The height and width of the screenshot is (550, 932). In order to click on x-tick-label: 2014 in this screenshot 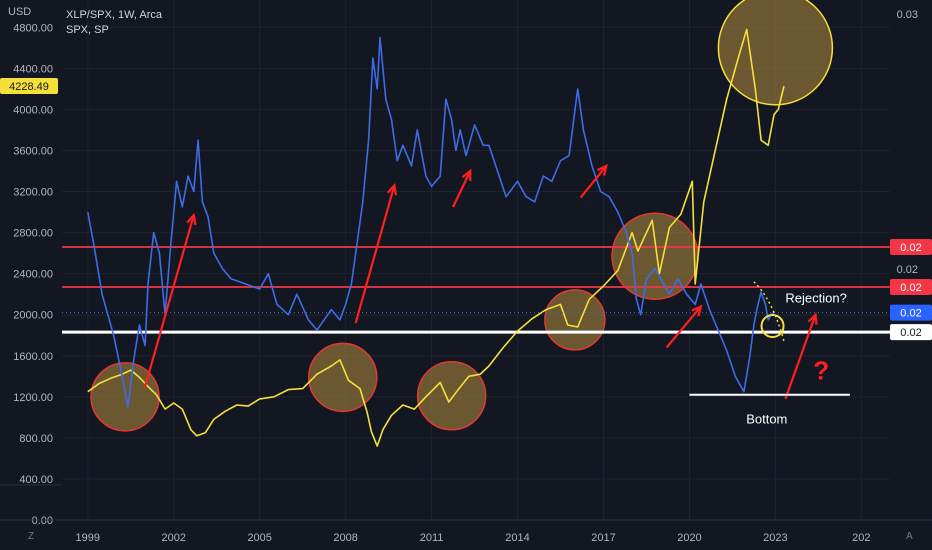, I will do `click(517, 538)`.